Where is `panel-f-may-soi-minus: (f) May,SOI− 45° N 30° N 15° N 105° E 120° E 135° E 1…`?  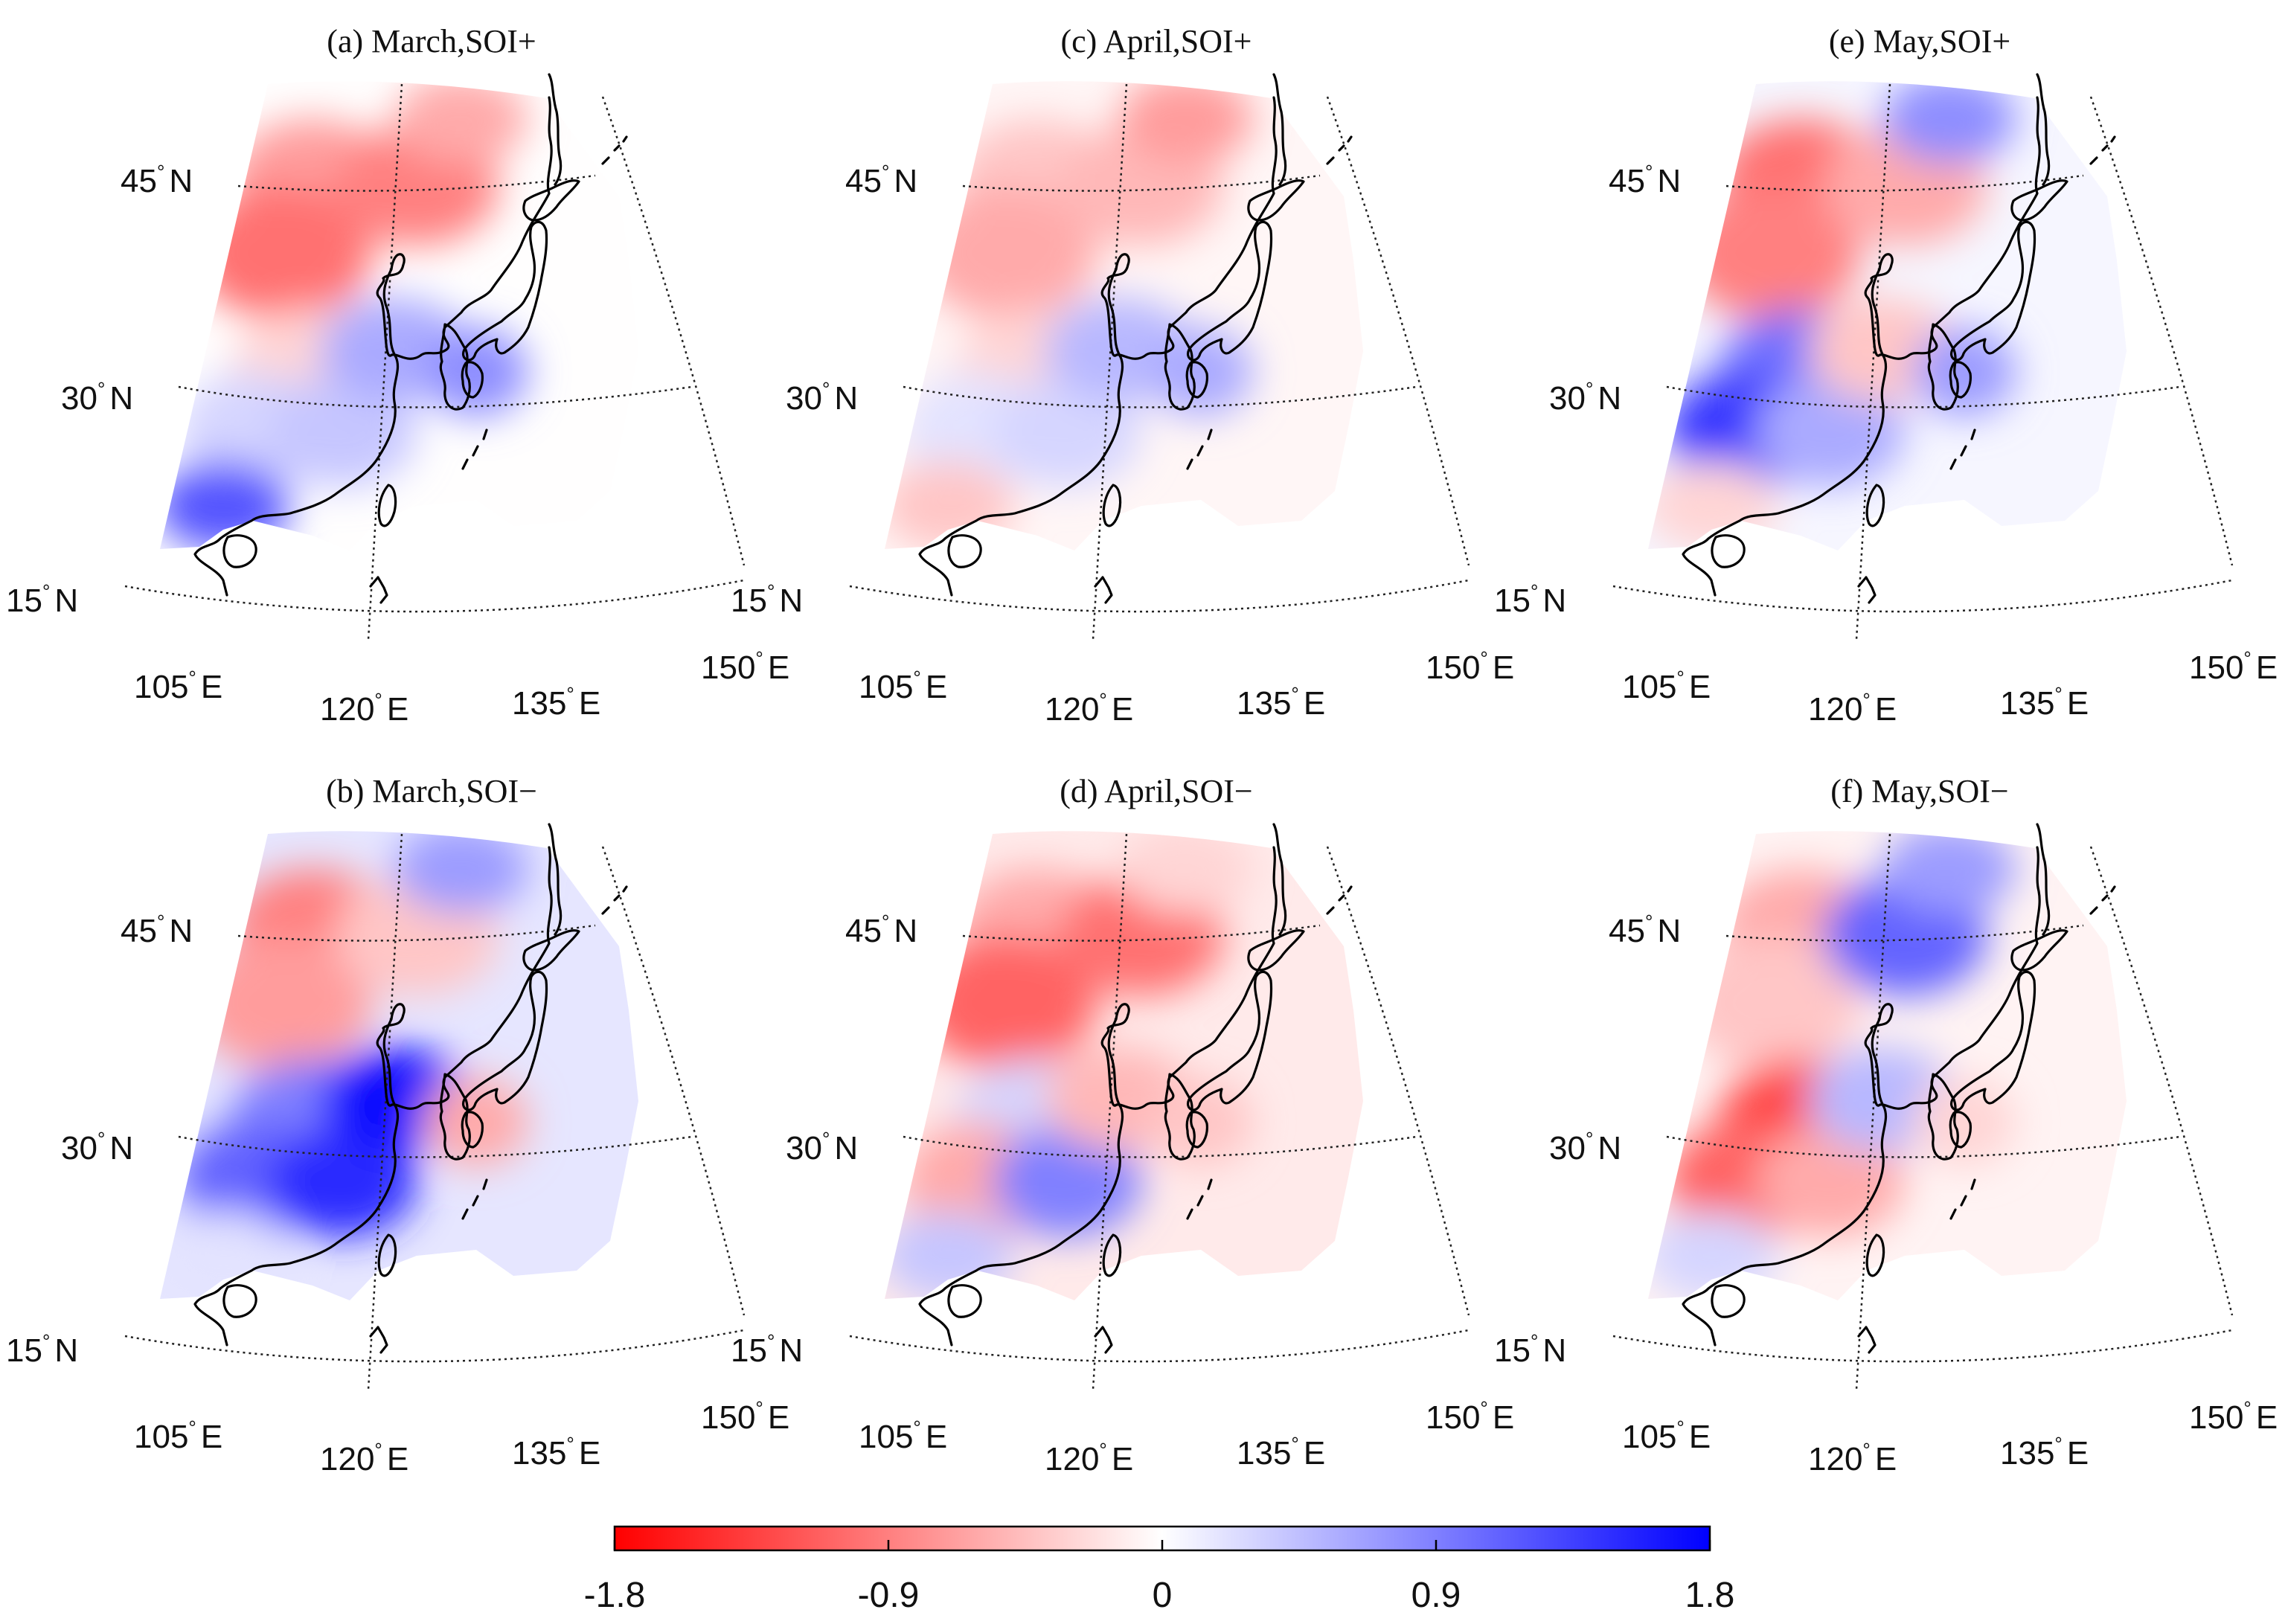
panel-f-may-soi-minus: (f) May,SOI− 45° N 30° N 15° N 105° E 120° E 135° E 1… is located at coordinates (1886, 1125).